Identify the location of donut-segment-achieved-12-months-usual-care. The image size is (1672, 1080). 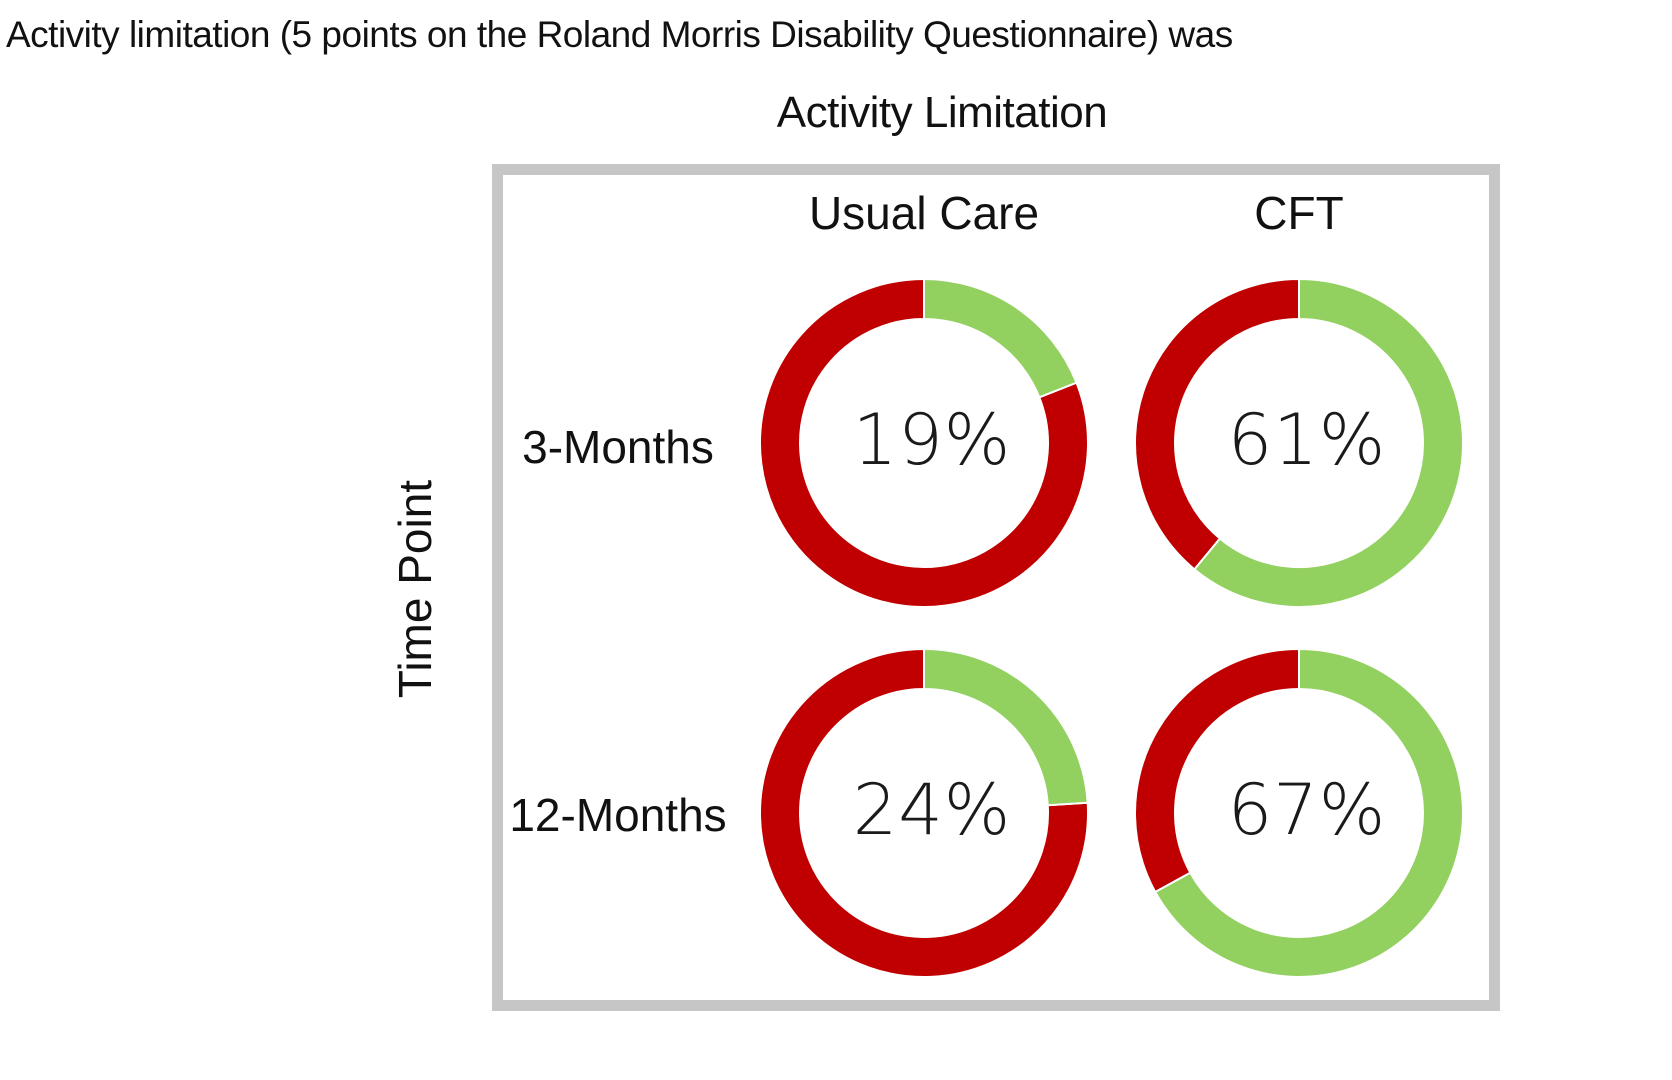
(1006, 727).